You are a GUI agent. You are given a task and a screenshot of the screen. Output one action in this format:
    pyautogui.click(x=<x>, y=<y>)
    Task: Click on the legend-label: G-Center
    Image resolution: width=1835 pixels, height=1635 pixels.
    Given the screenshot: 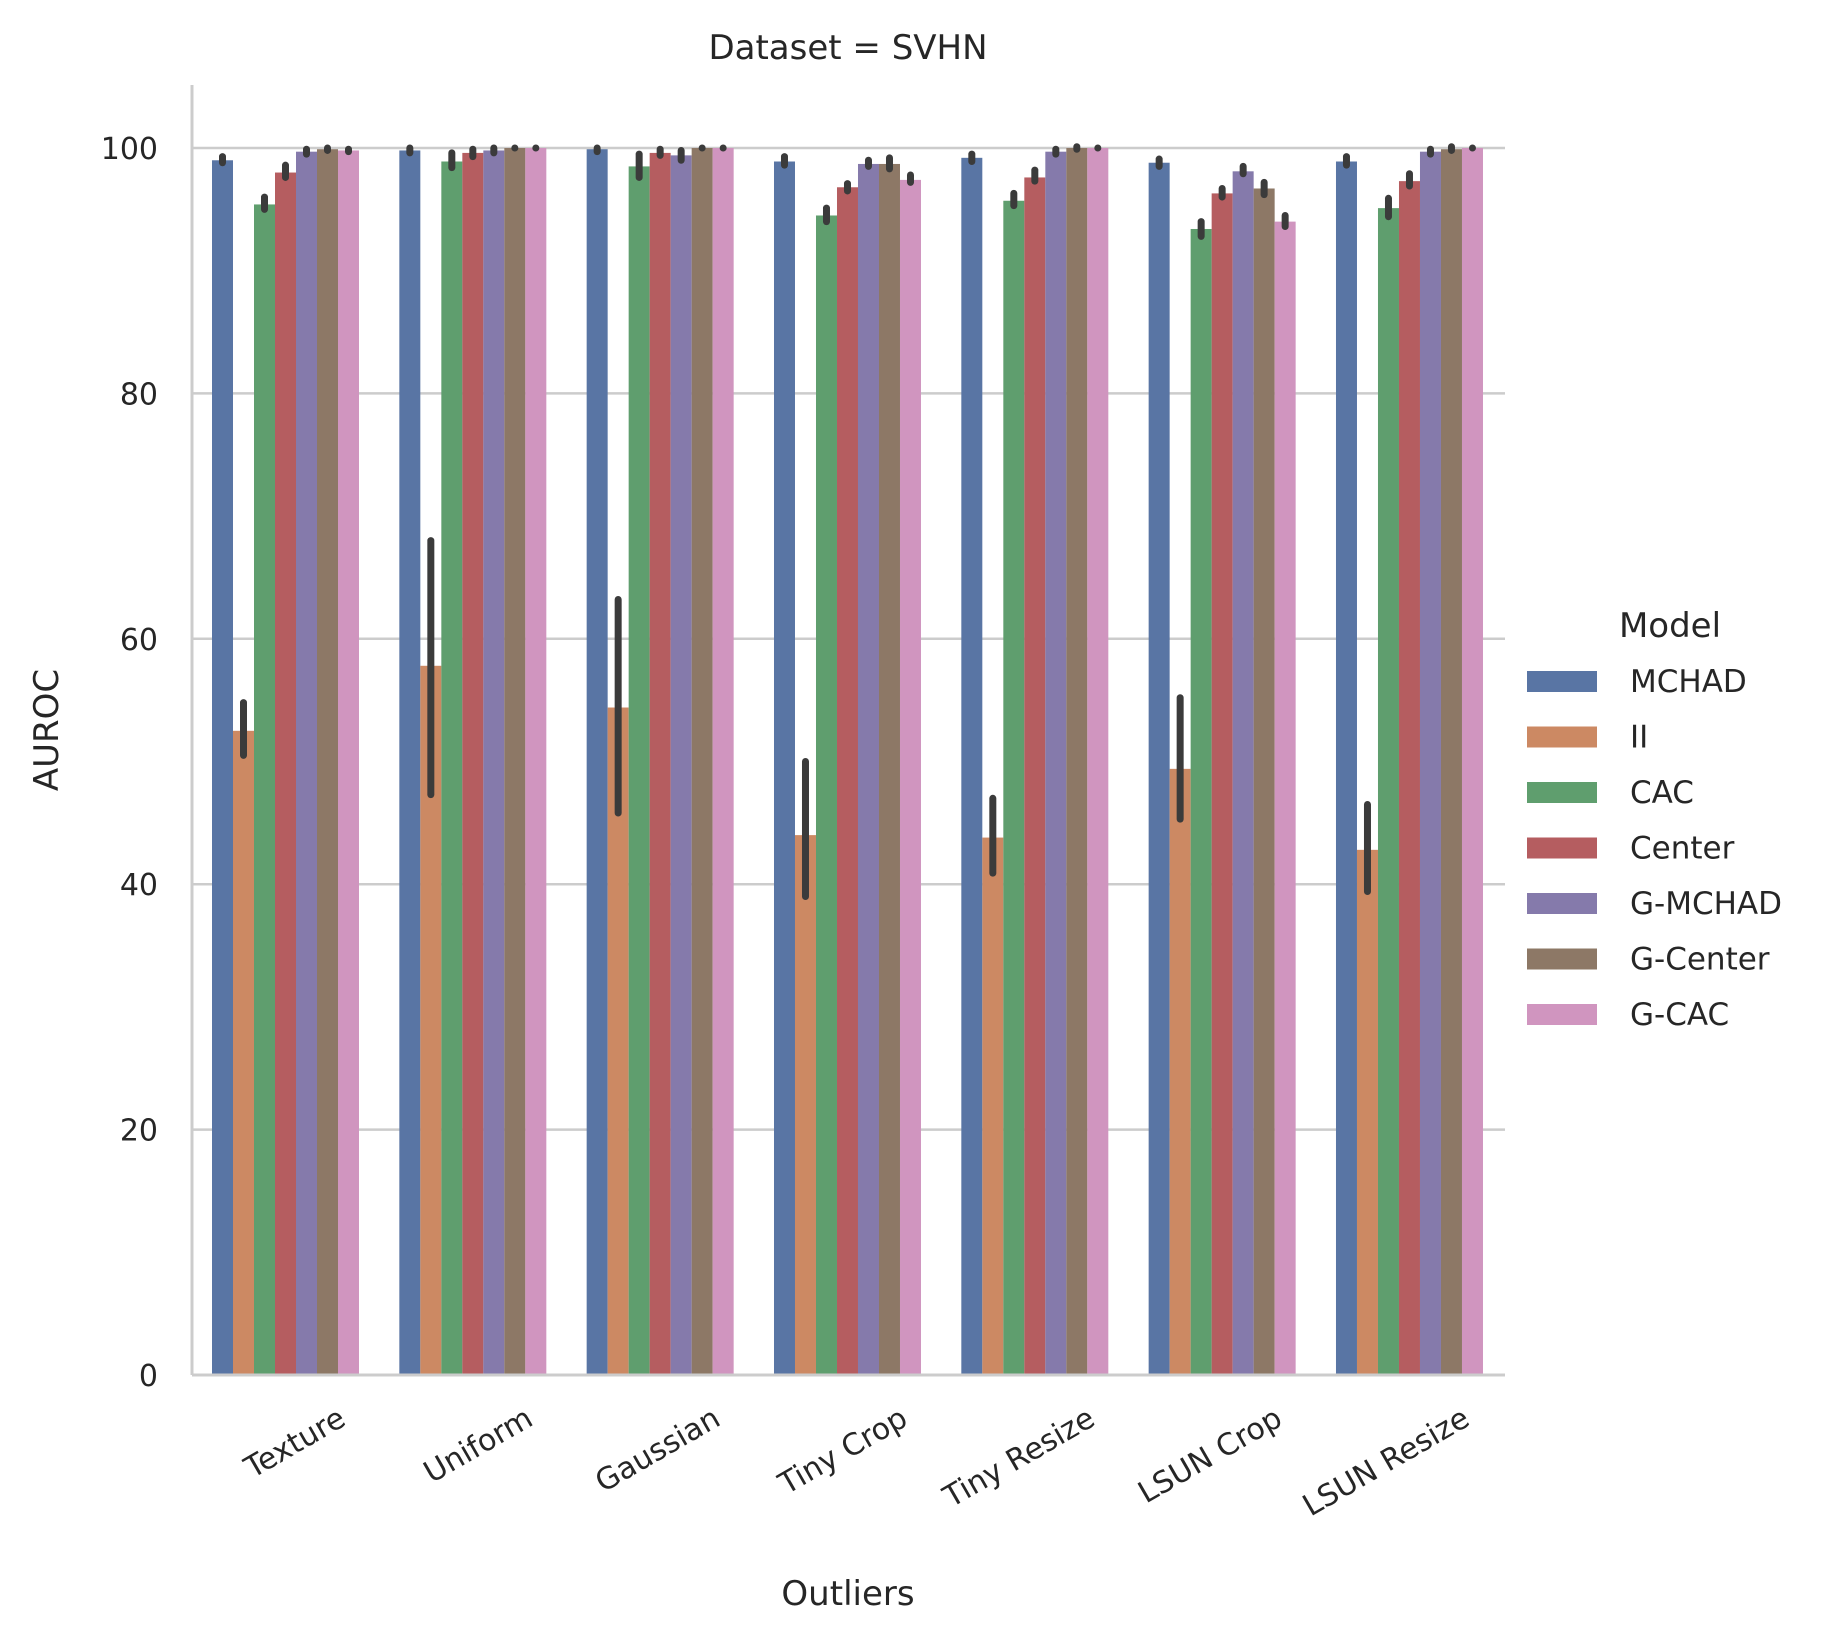 What is the action you would take?
    pyautogui.click(x=1700, y=960)
    